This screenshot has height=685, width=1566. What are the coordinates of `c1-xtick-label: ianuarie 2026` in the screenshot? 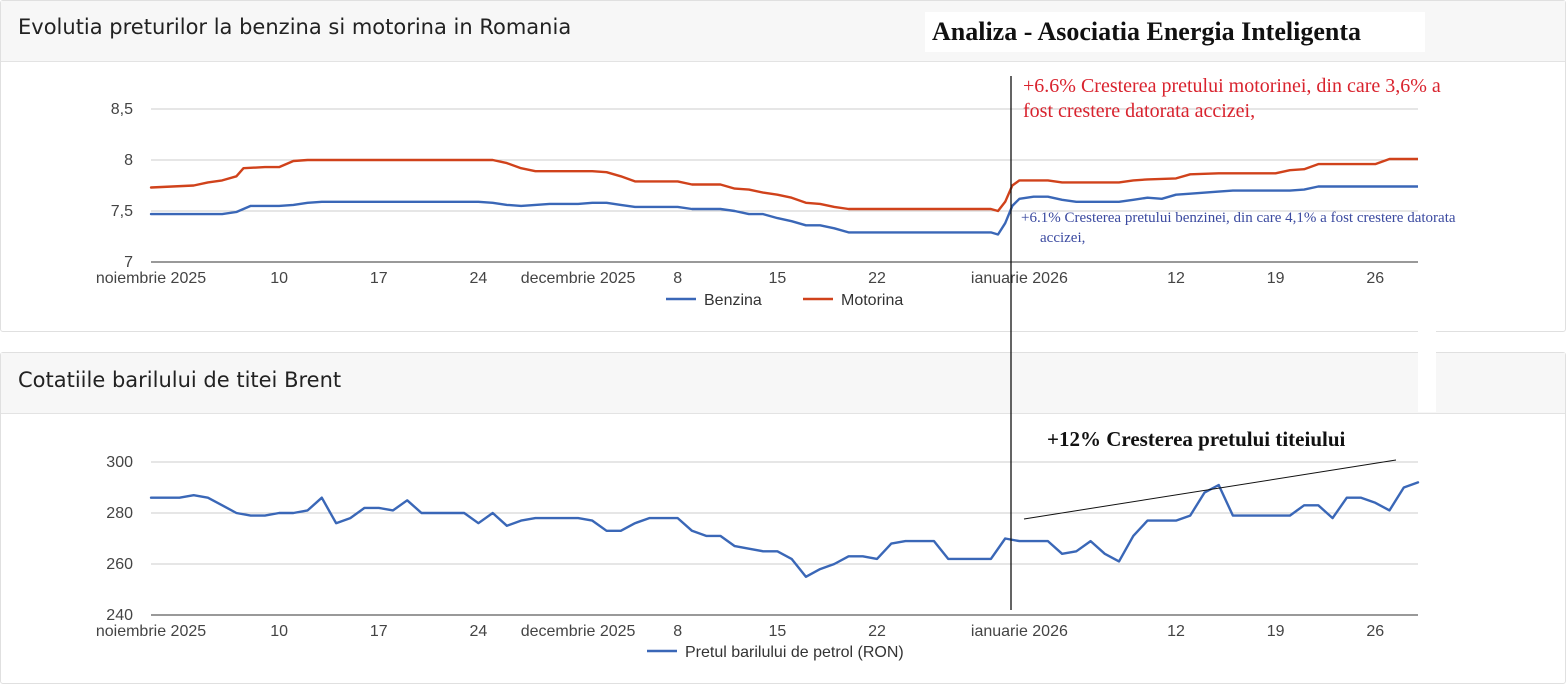 It's located at (1019, 278).